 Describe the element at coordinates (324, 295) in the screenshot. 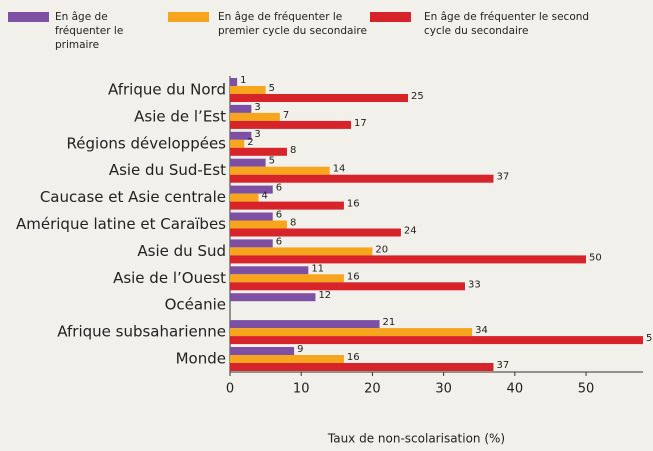

I see `value-label: 12` at that location.